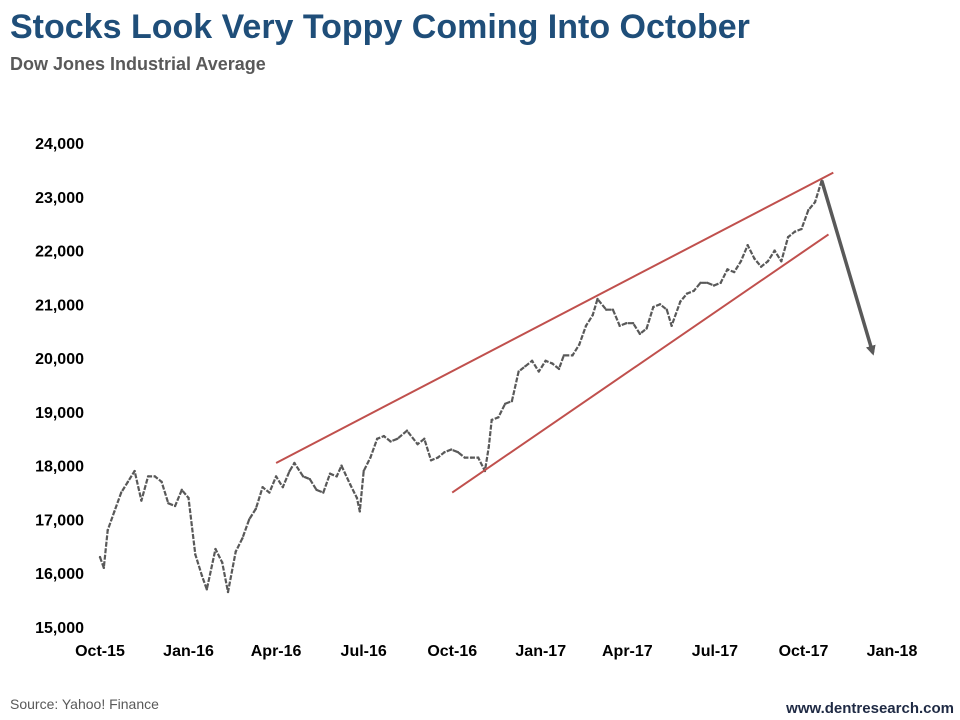 The width and height of the screenshot is (960, 720). What do you see at coordinates (138, 64) in the screenshot?
I see `chart-subtitle: Dow Jones Industrial Average` at bounding box center [138, 64].